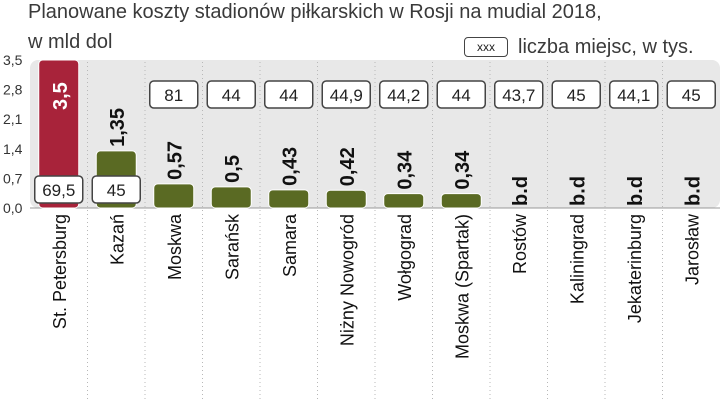 The width and height of the screenshot is (720, 406). Describe the element at coordinates (405, 257) in the screenshot. I see `category-label: Wołgograd` at that location.